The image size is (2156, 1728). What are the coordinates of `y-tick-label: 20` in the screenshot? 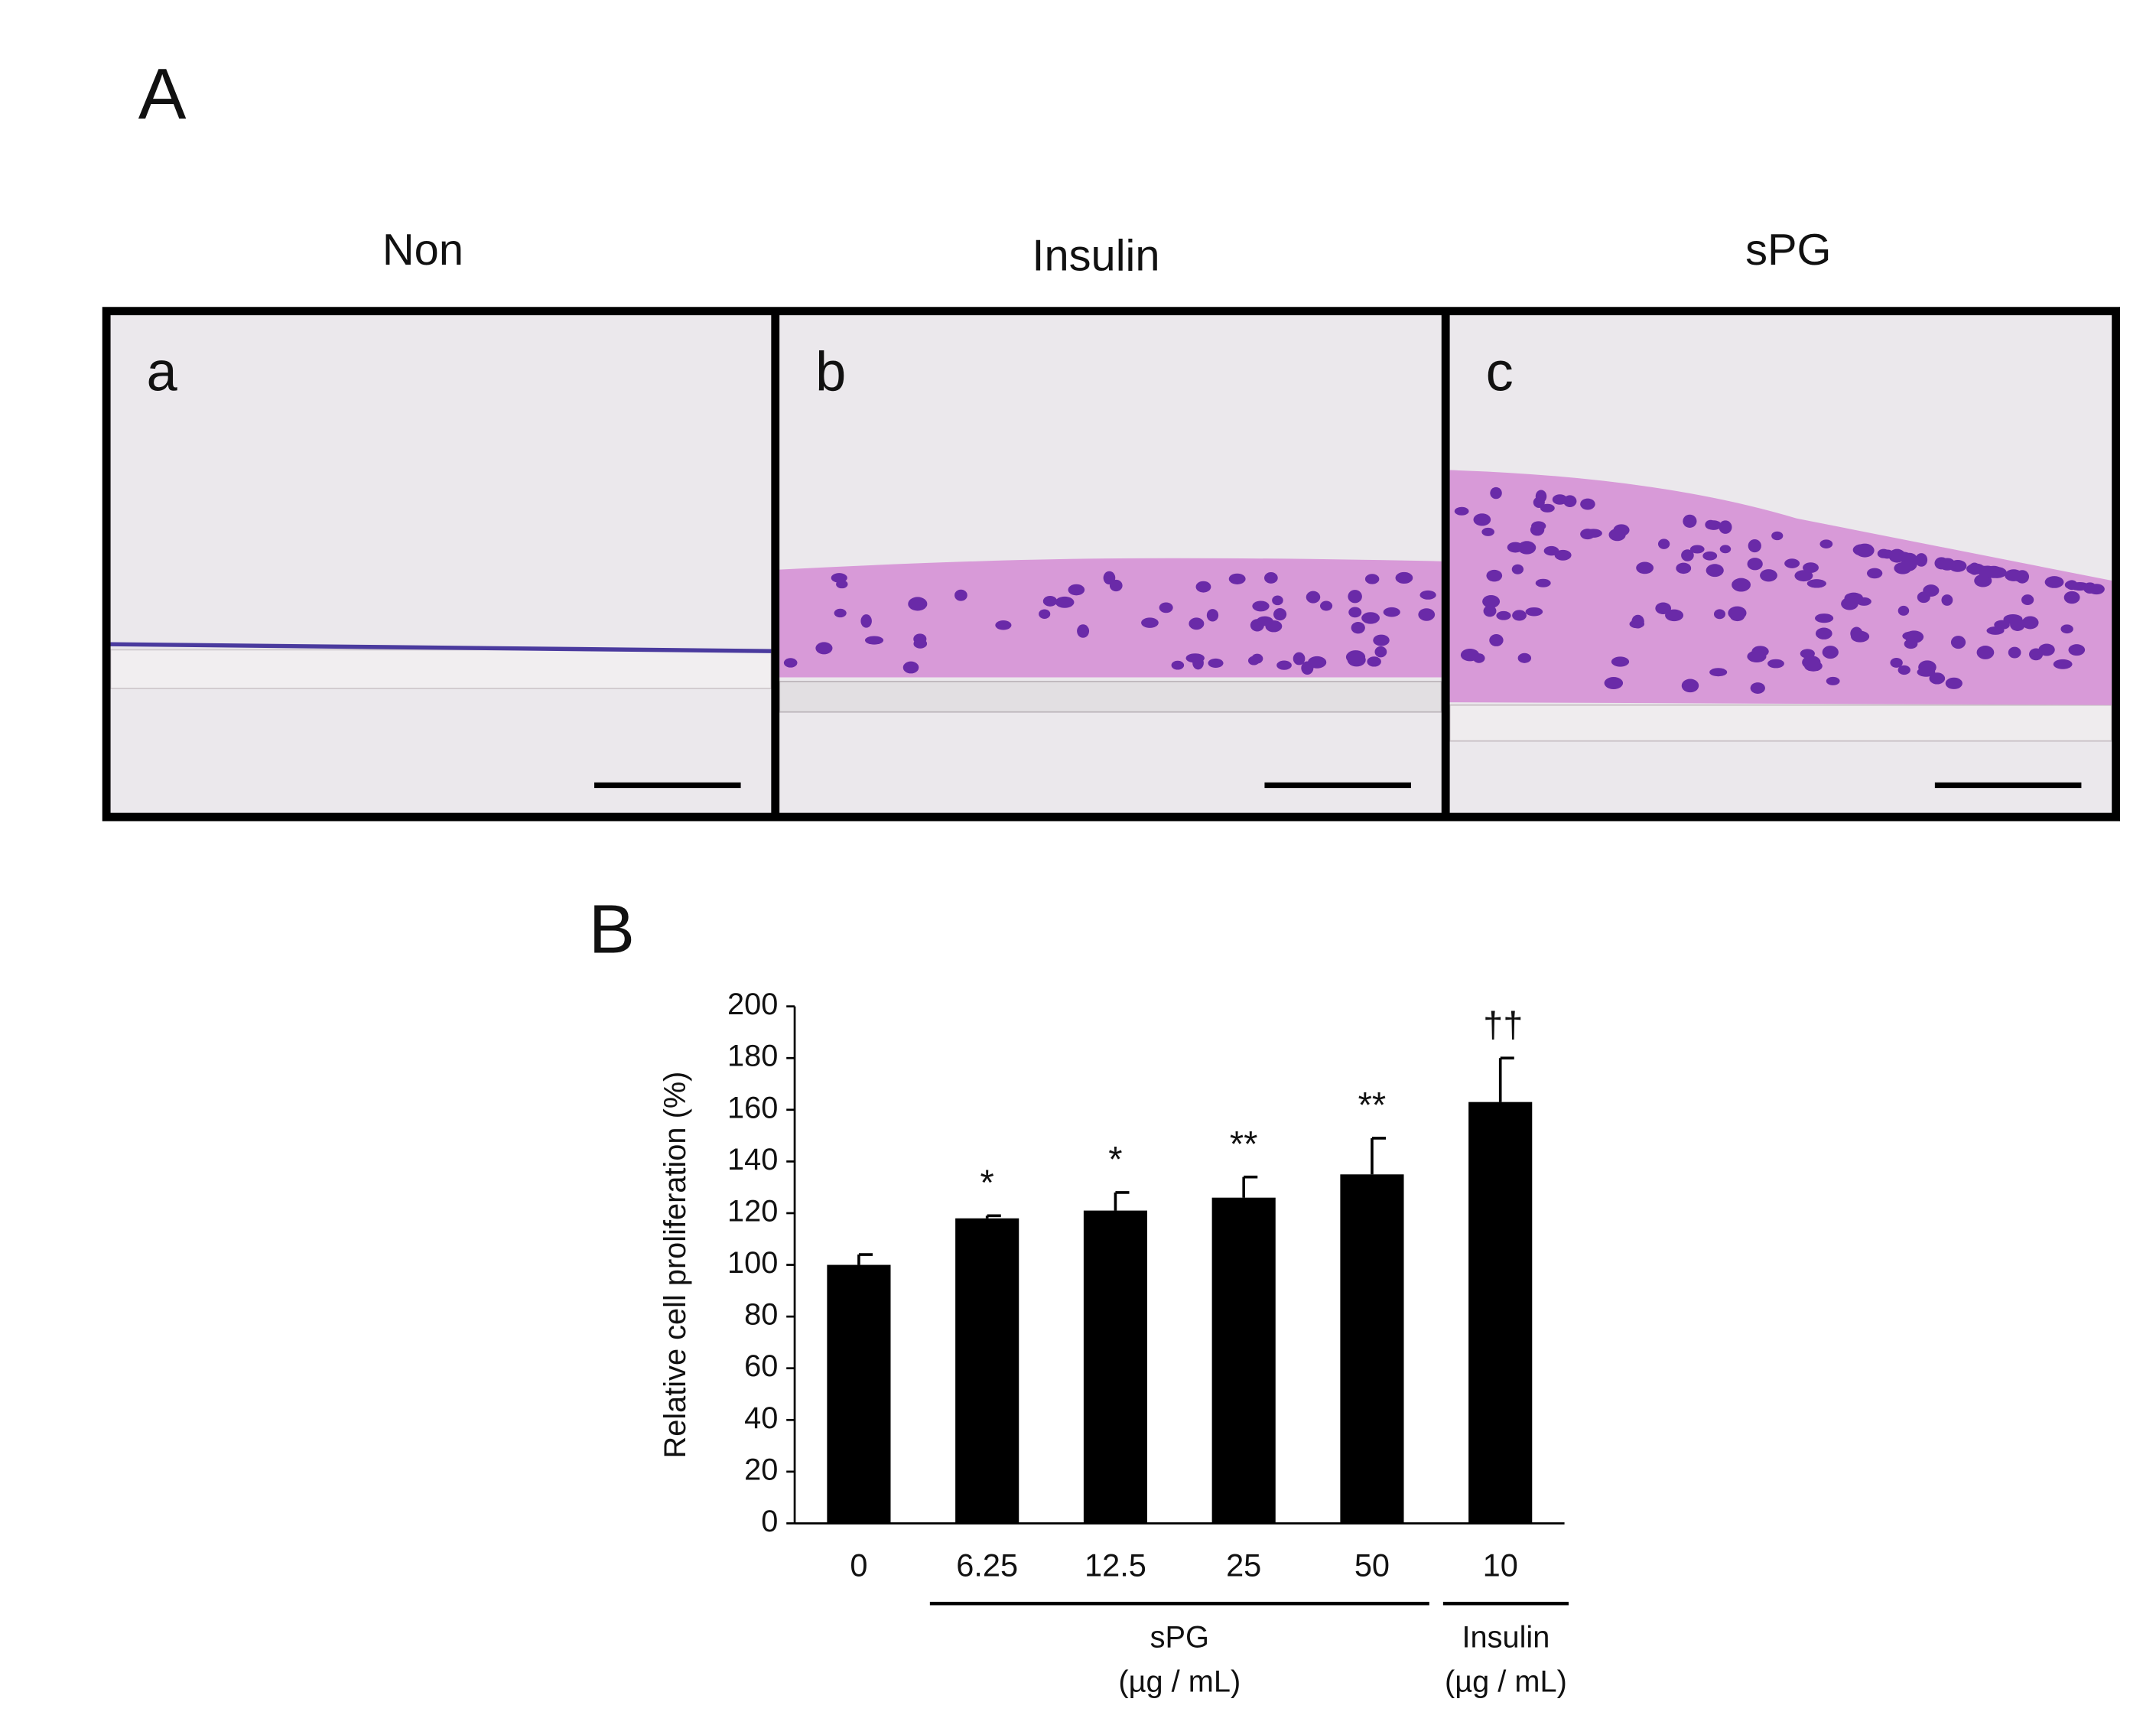 It's located at (761, 1469).